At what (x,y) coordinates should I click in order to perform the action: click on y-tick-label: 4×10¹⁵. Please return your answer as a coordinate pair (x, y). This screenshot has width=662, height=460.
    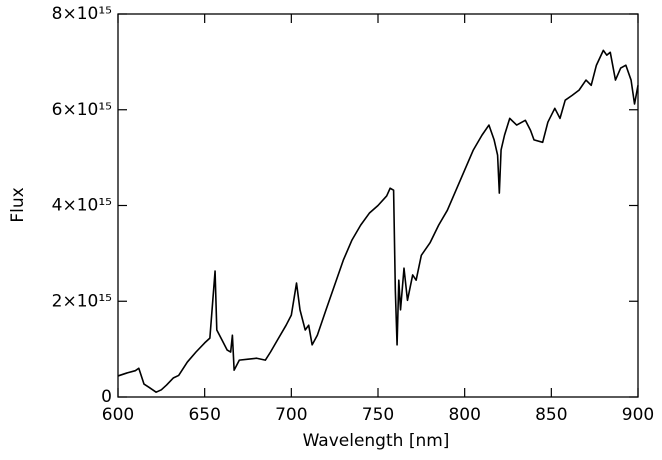
    Looking at the image, I should click on (82, 206).